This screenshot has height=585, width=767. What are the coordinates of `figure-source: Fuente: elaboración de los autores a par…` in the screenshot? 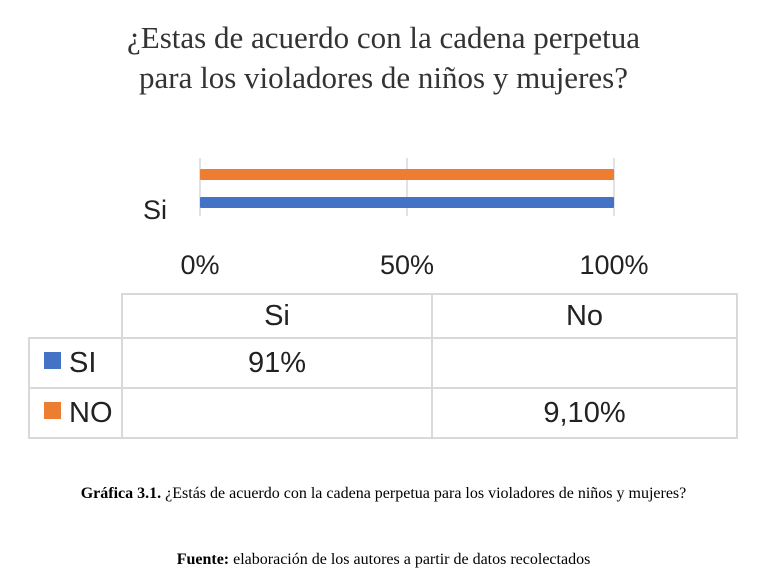 It's located at (383, 560).